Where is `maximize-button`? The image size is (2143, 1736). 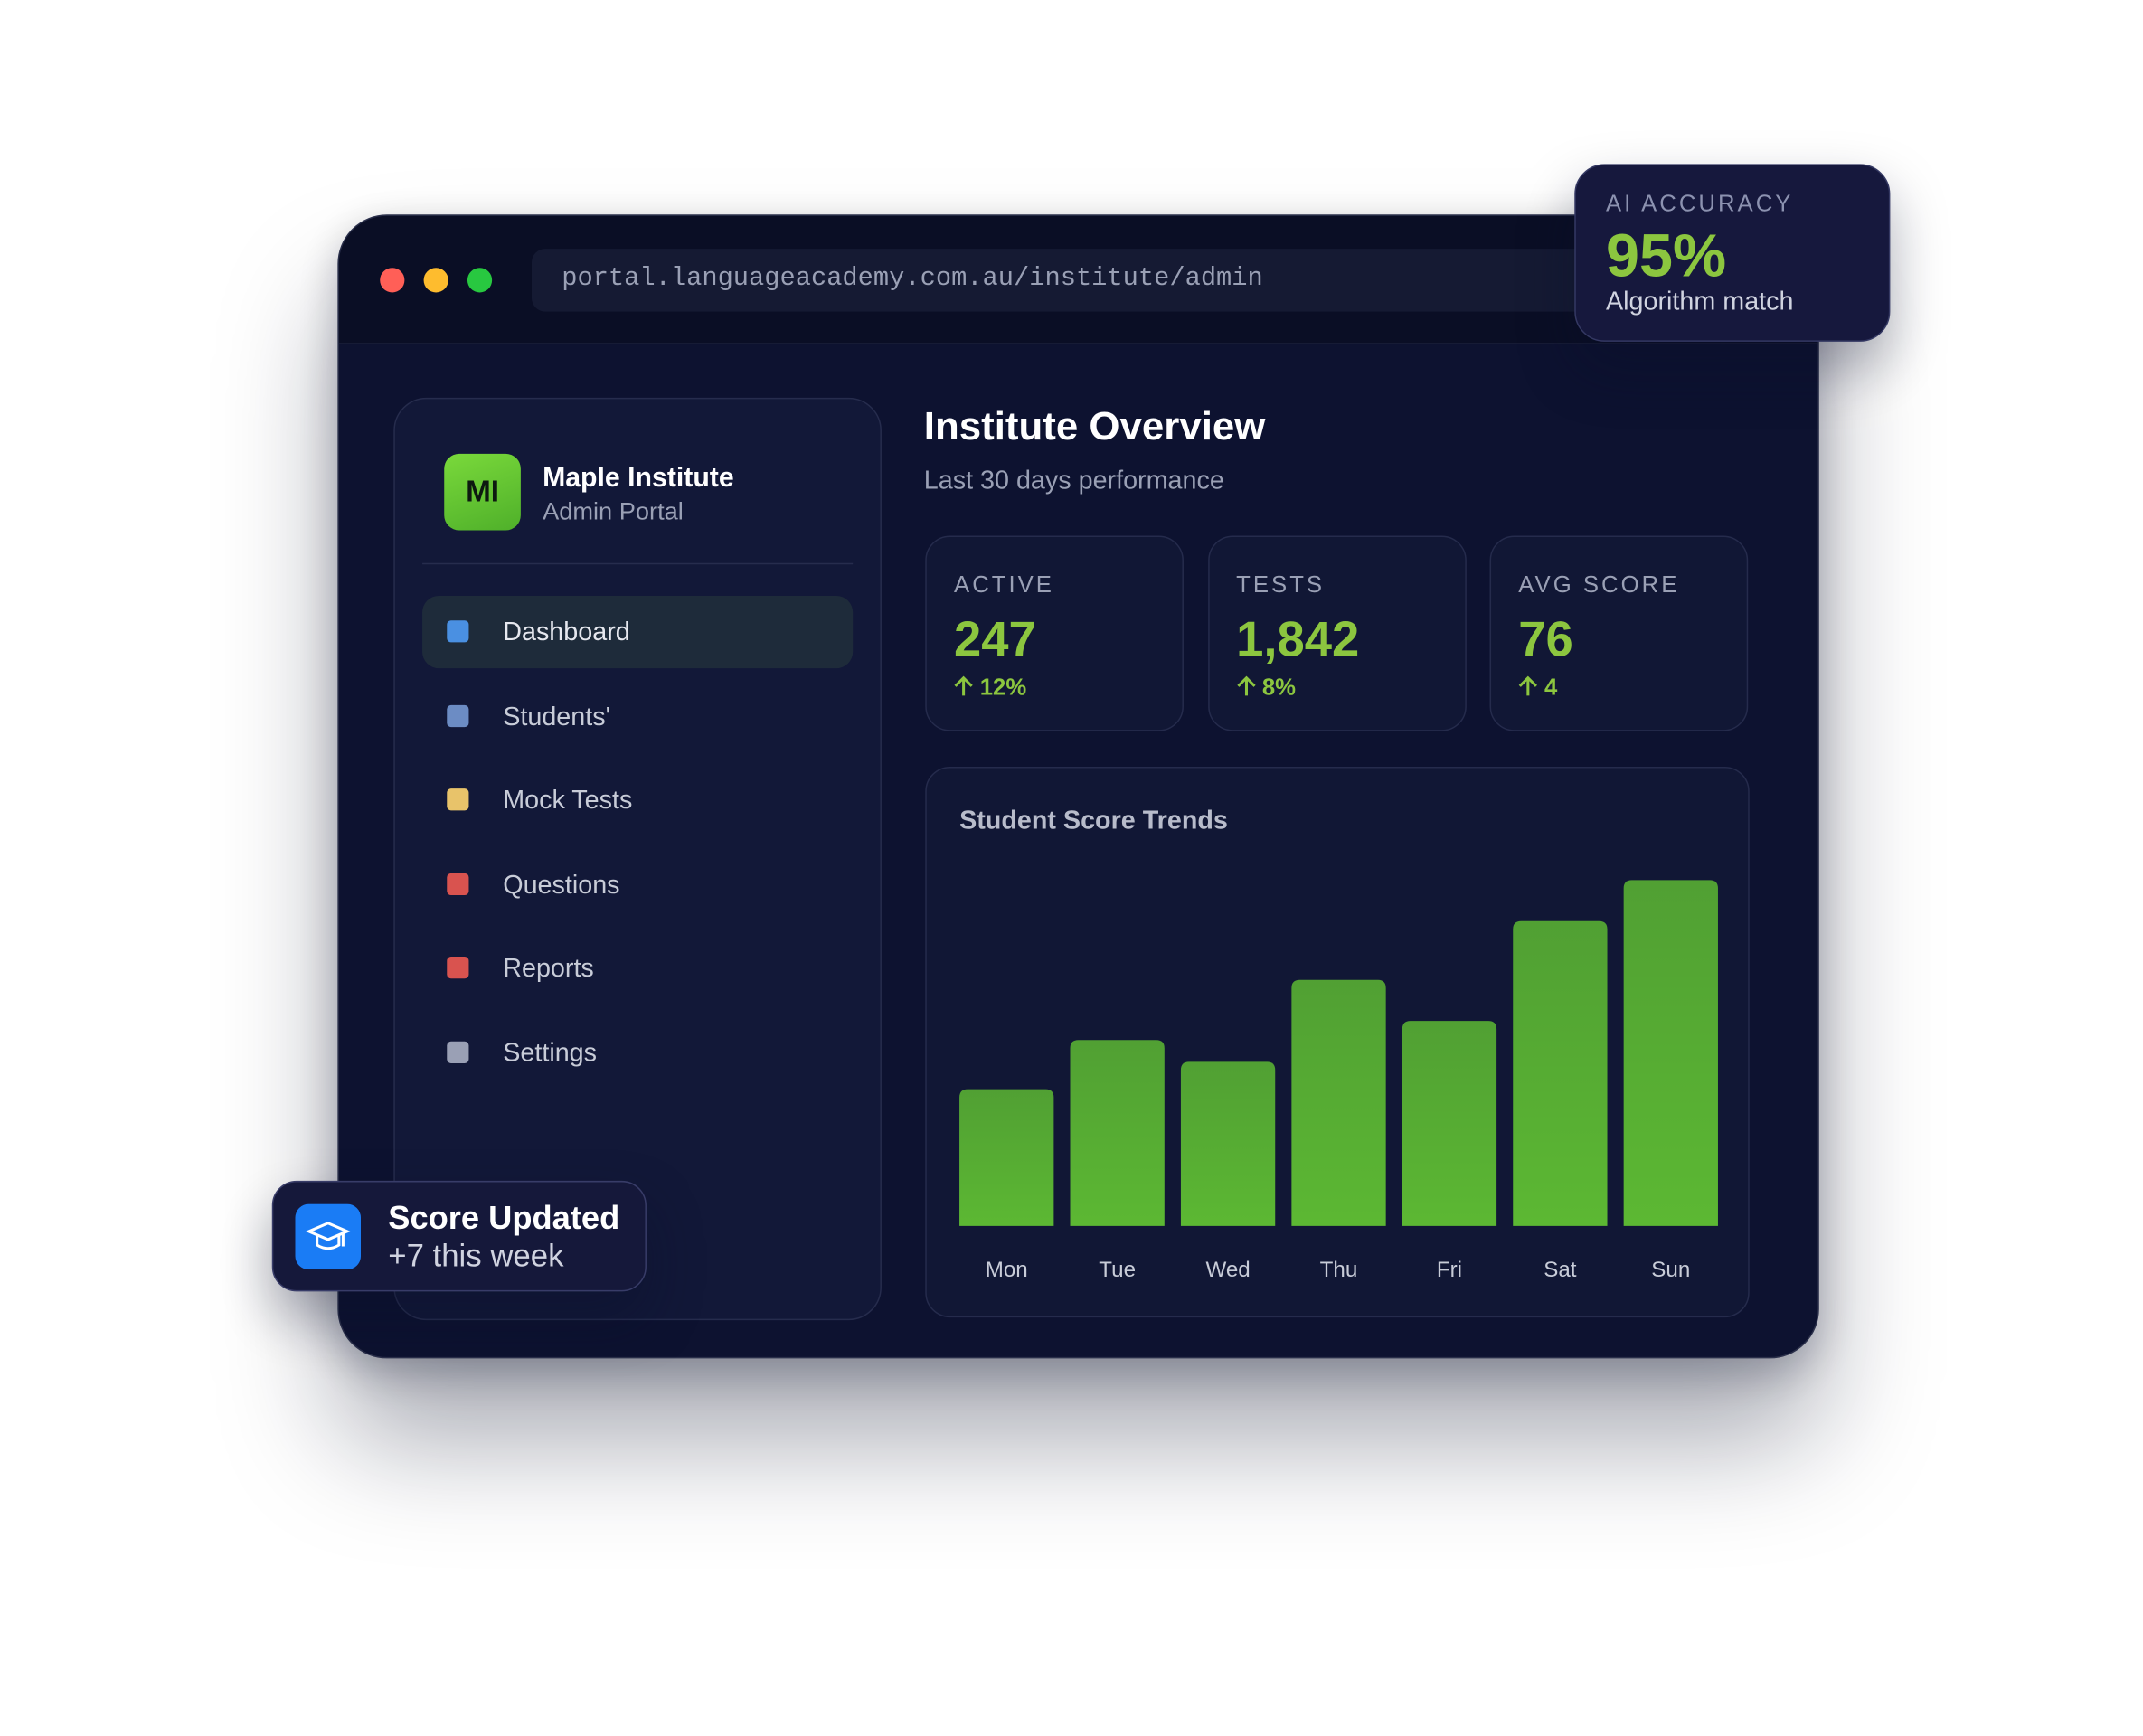
maximize-button is located at coordinates (480, 281).